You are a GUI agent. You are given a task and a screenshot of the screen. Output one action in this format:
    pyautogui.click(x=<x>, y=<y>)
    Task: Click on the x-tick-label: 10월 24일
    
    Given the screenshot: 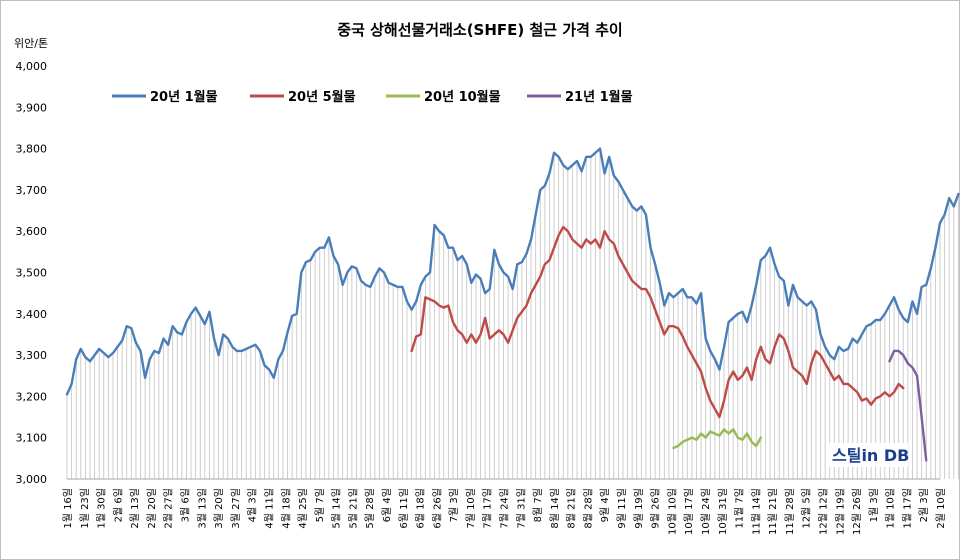 What is the action you would take?
    pyautogui.click(x=706, y=511)
    